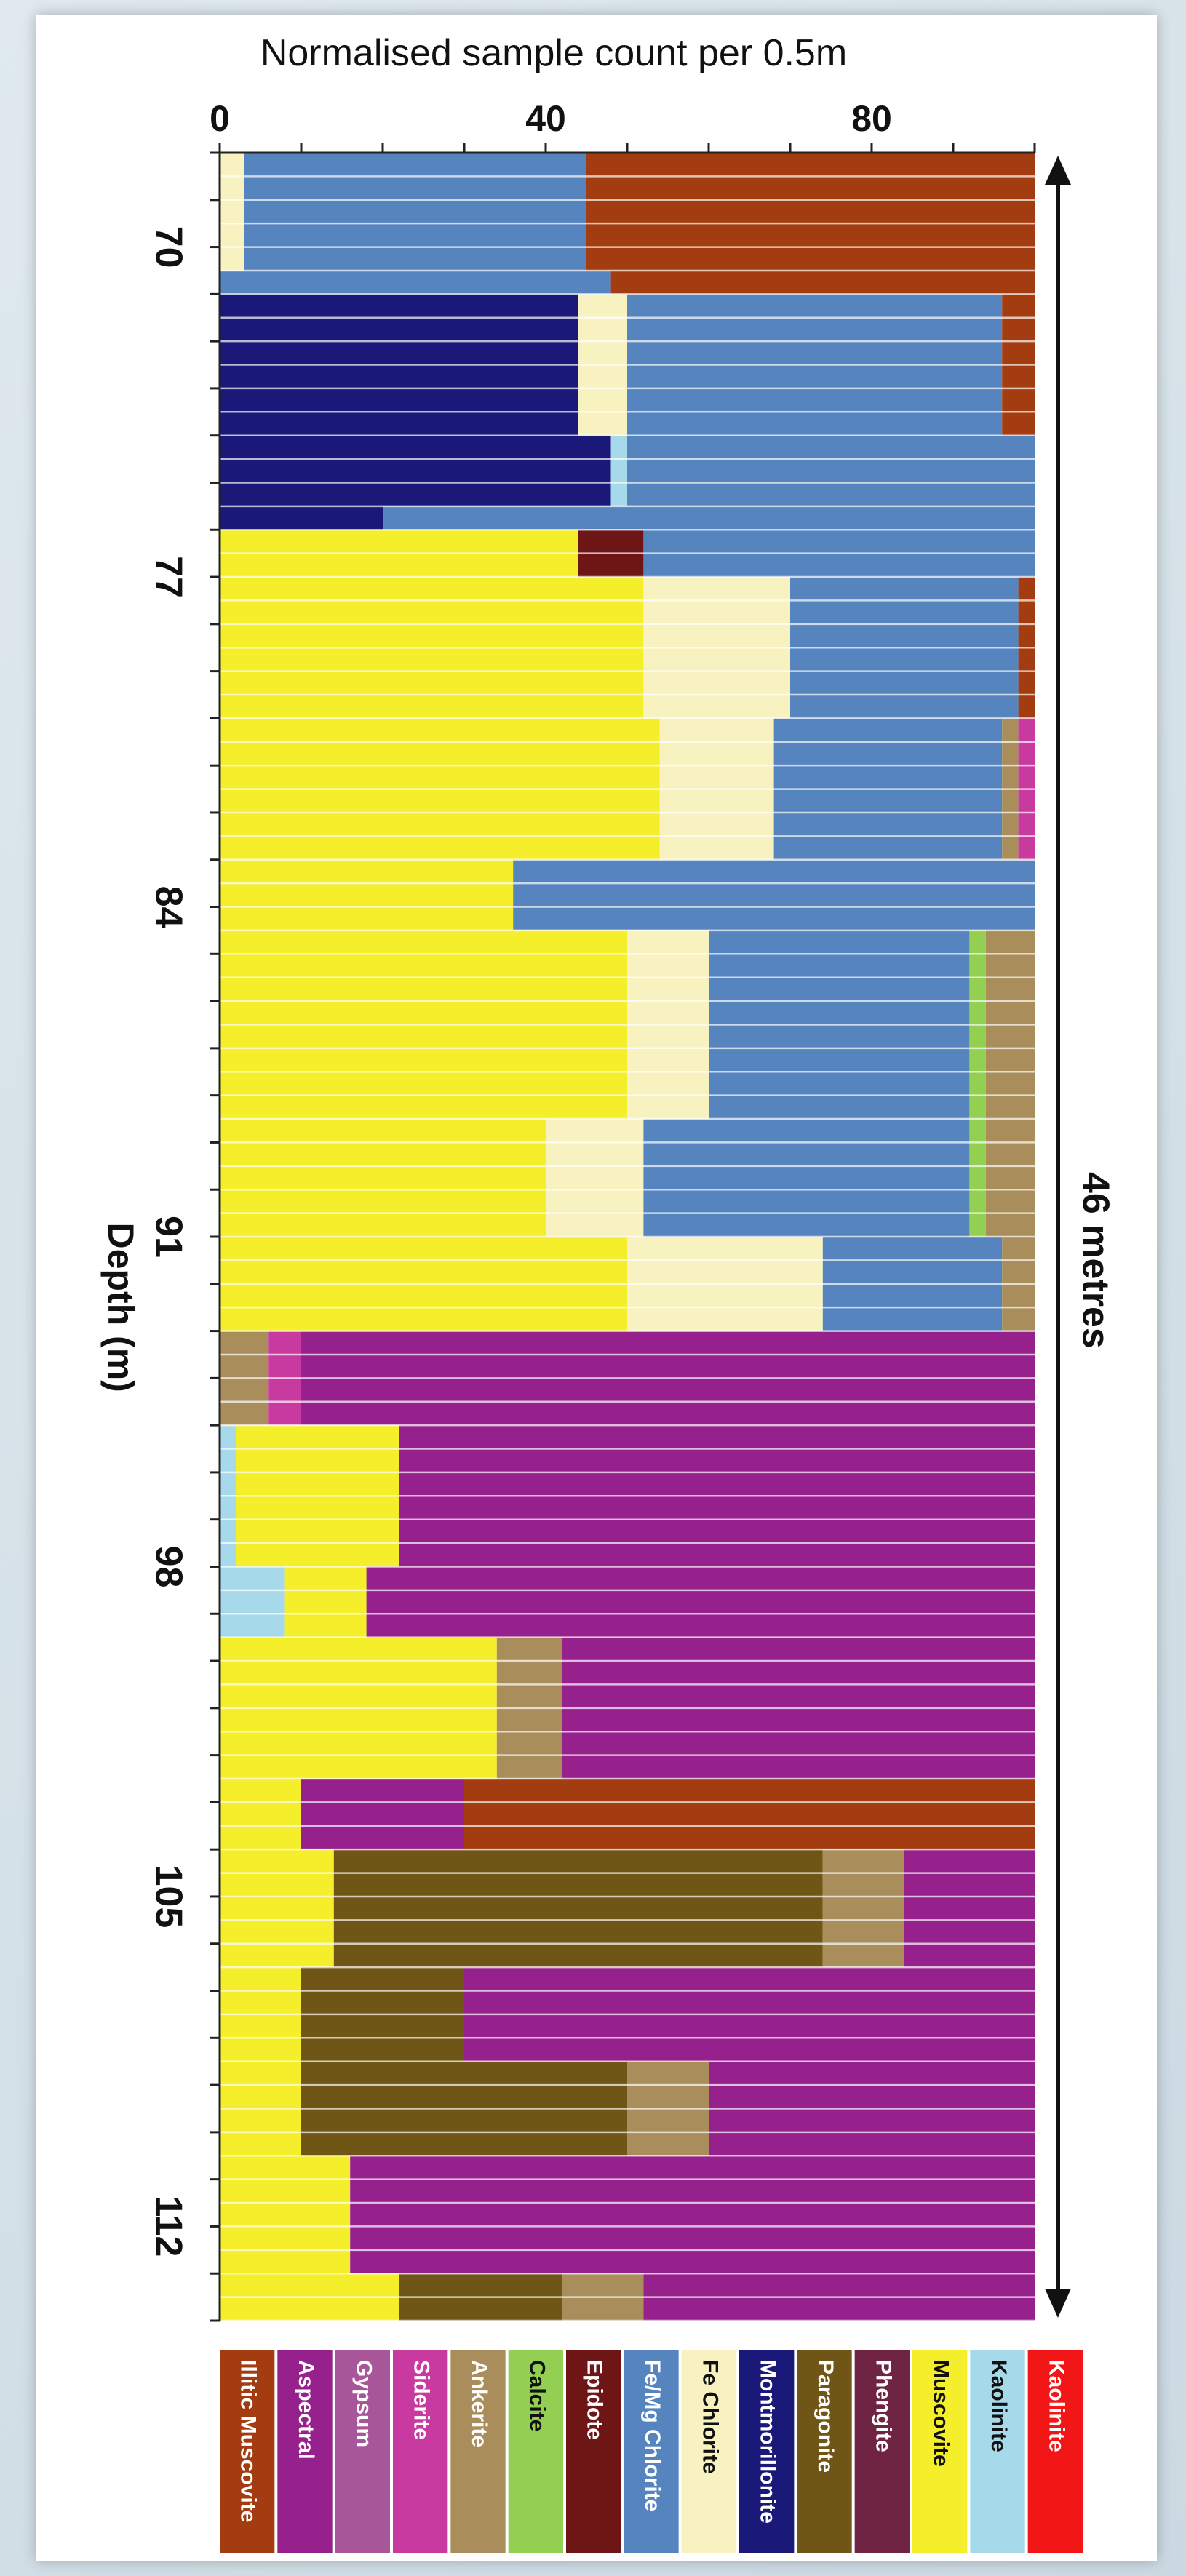 The image size is (1186, 2576). I want to click on y-tick-label: 105, so click(168, 1897).